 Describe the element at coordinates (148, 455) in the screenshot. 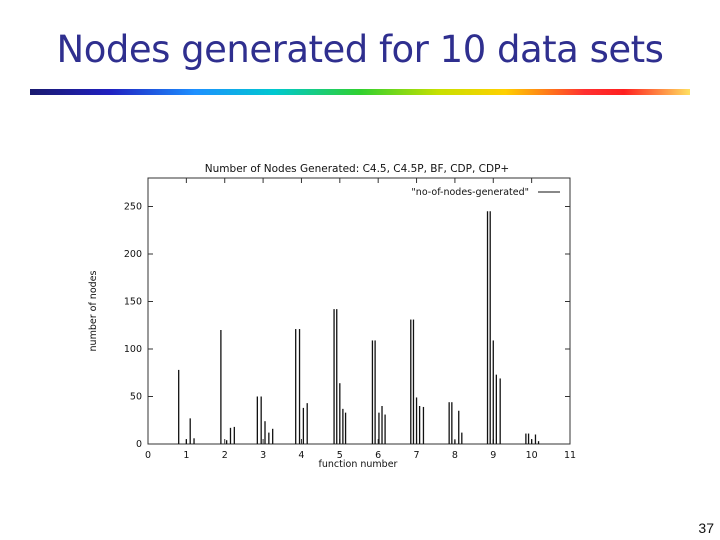

I see `x-tick-label: 0` at that location.